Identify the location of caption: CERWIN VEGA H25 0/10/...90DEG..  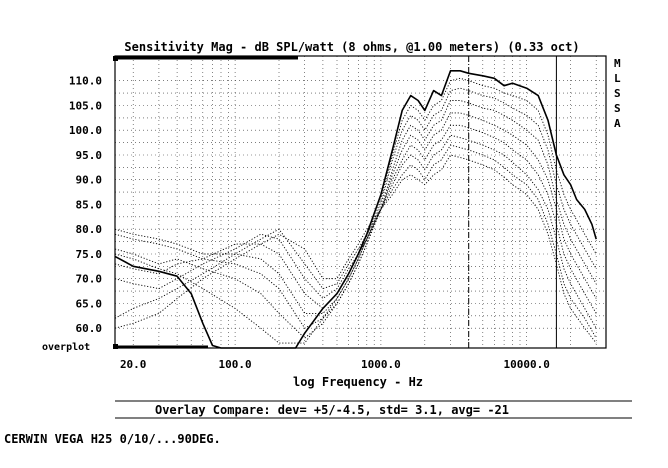
(112, 439).